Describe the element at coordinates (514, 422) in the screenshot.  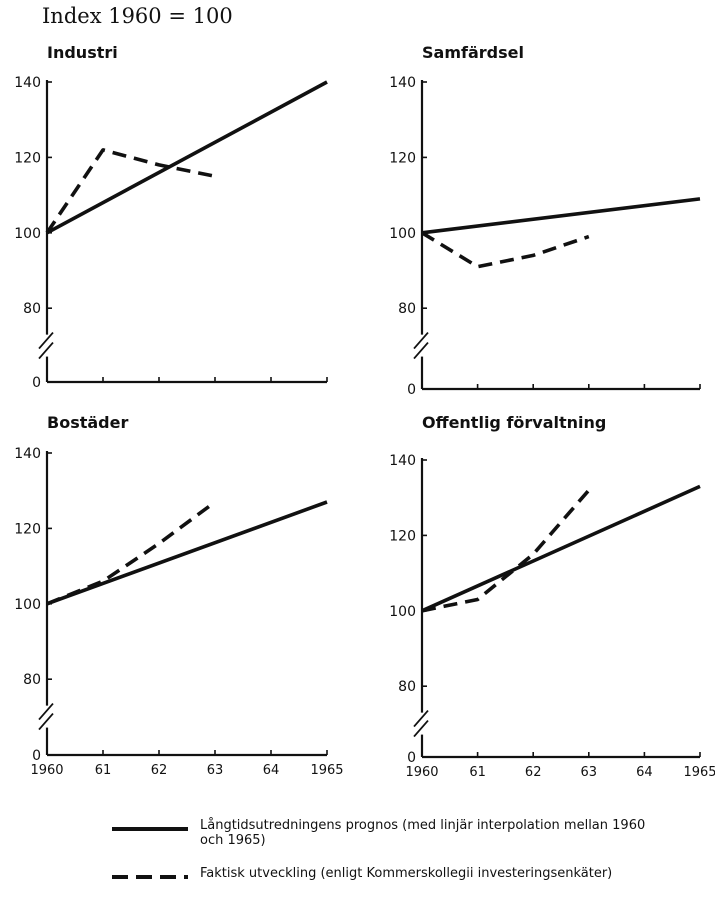
I see `chart-title: Offentlig förvaltning` at that location.